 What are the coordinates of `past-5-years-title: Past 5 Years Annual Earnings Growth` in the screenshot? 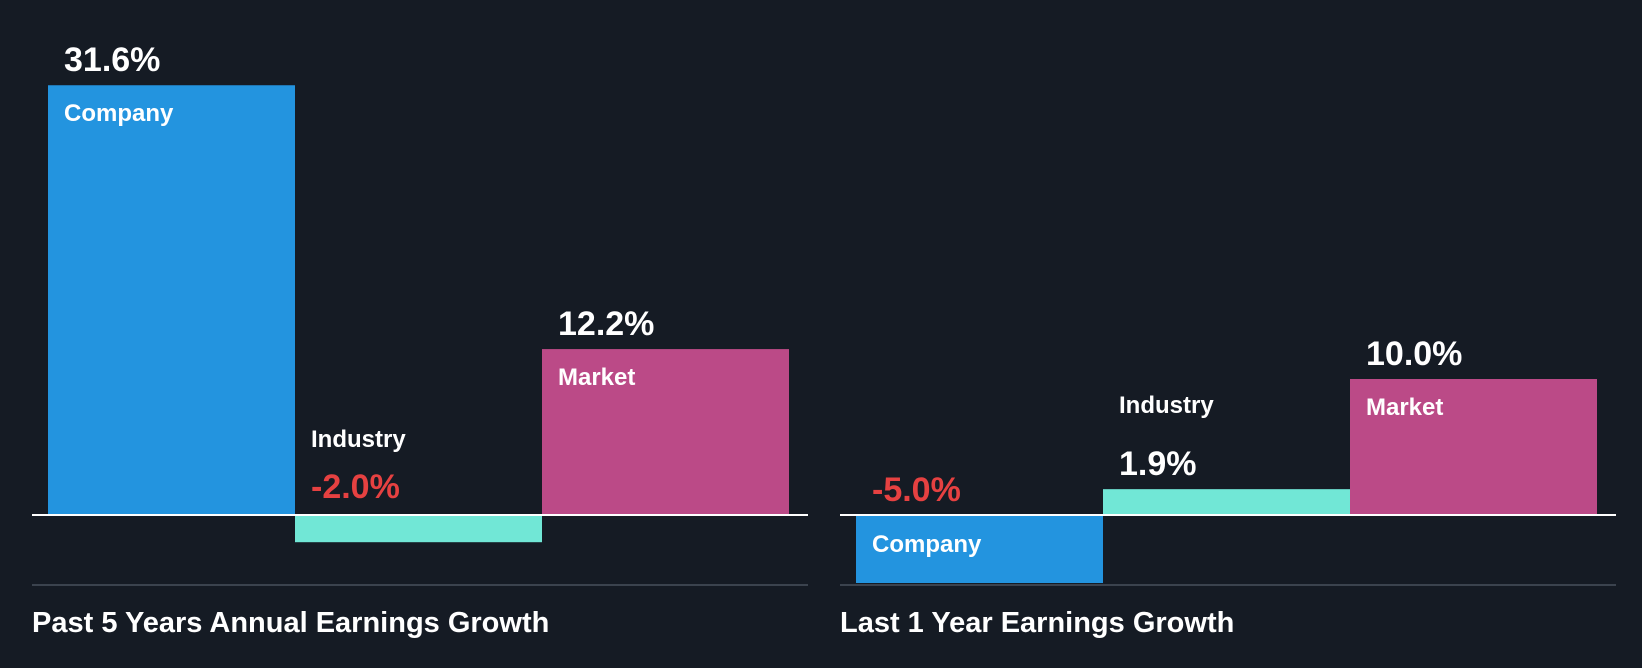 It's located at (291, 623).